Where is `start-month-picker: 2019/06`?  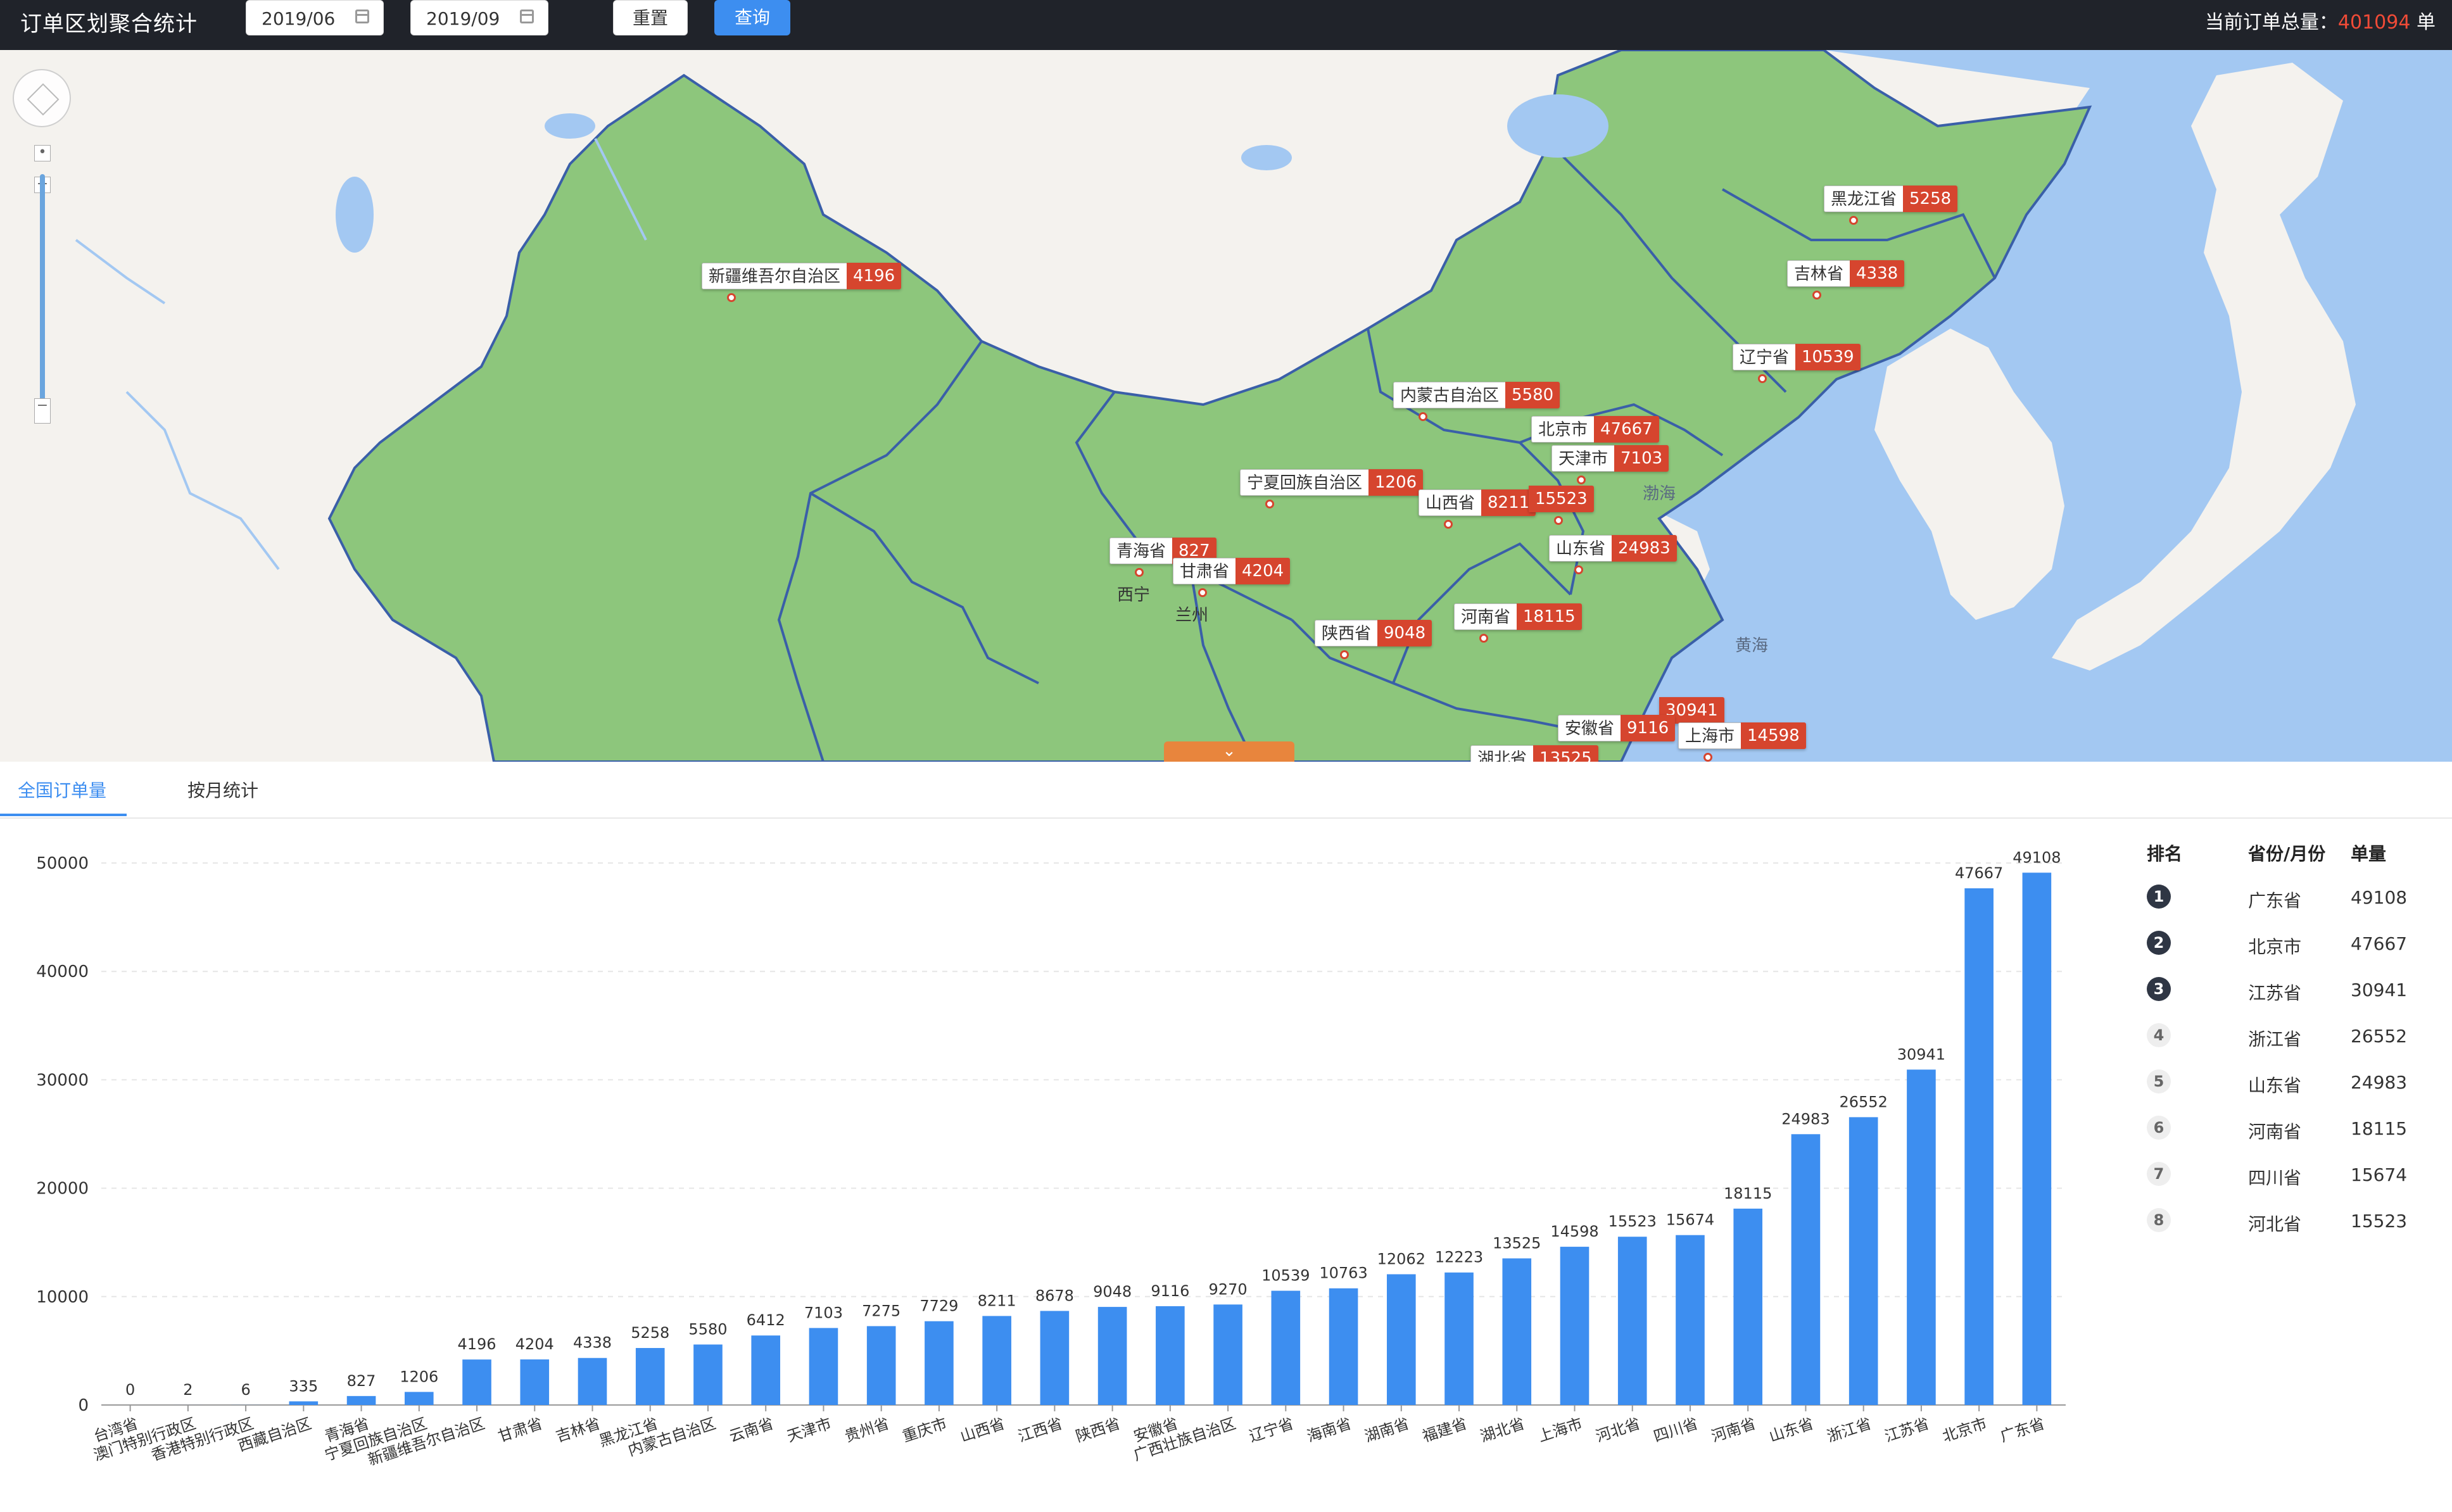 start-month-picker: 2019/06 is located at coordinates (315, 17).